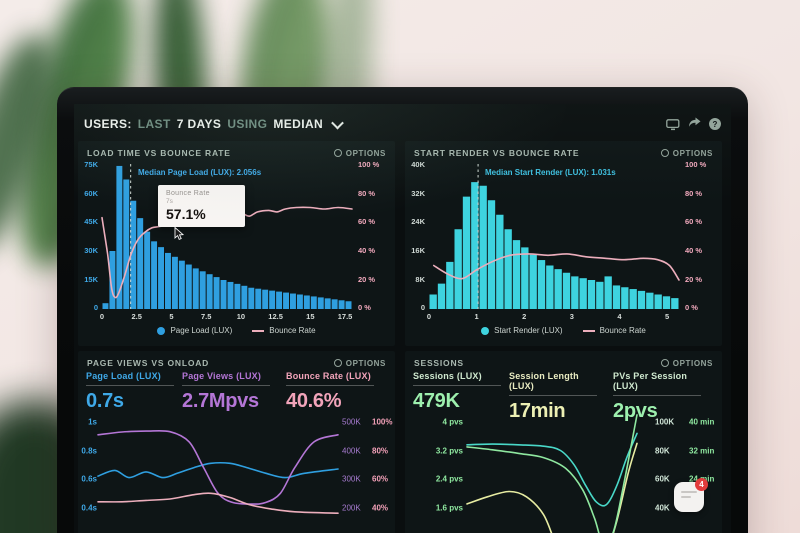 The height and width of the screenshot is (533, 800). Describe the element at coordinates (337, 122) in the screenshot. I see `chevron-down-icon` at that location.